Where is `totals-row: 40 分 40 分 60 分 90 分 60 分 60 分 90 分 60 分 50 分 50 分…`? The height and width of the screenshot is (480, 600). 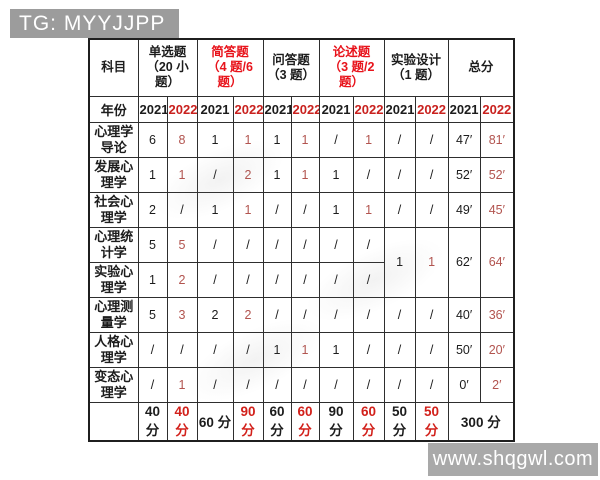 totals-row: 40 分 40 分 60 分 90 分 60 分 60 分 90 分 60 分 50 分 50 分… is located at coordinates (301, 421).